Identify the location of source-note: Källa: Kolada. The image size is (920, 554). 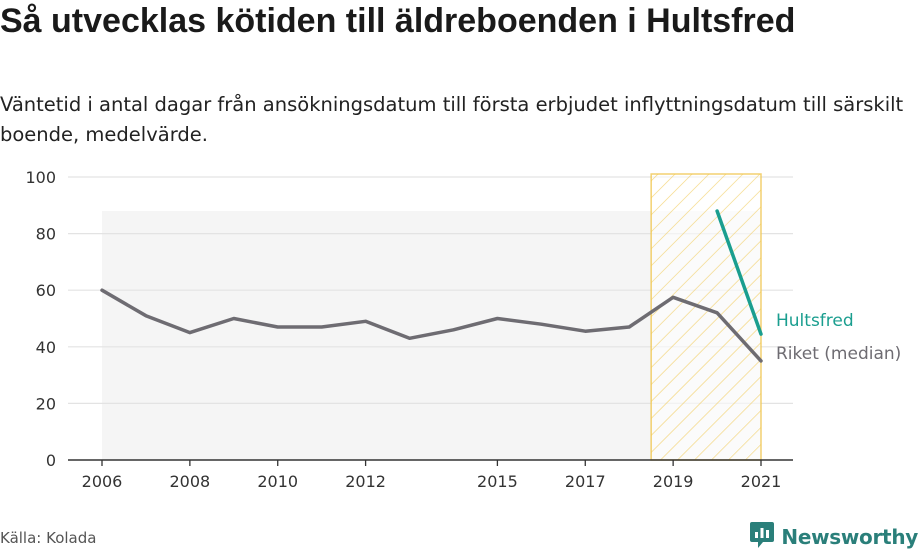
(48, 538).